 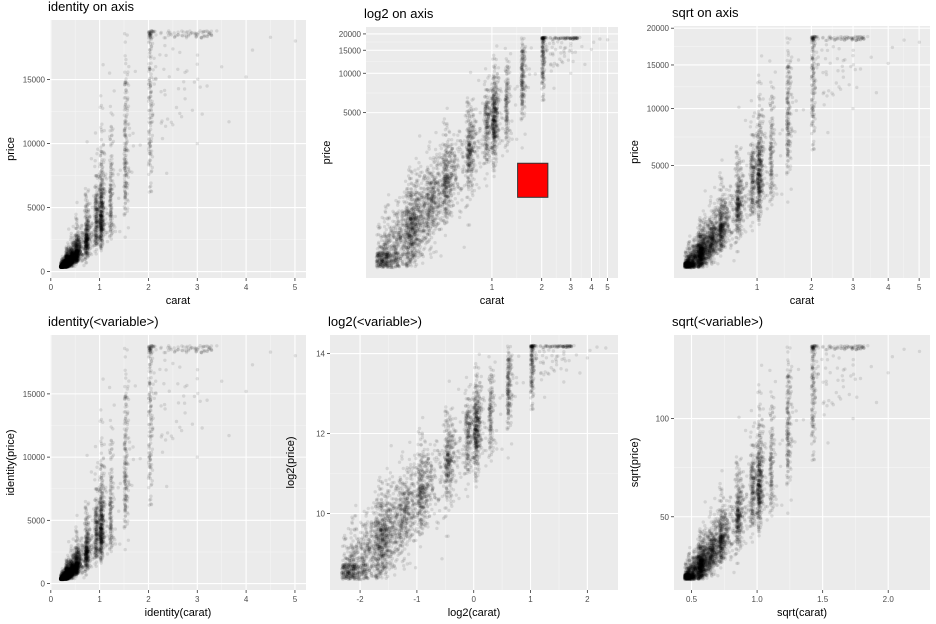 What do you see at coordinates (91, 7) in the screenshot?
I see `panel-title: identity on axis` at bounding box center [91, 7].